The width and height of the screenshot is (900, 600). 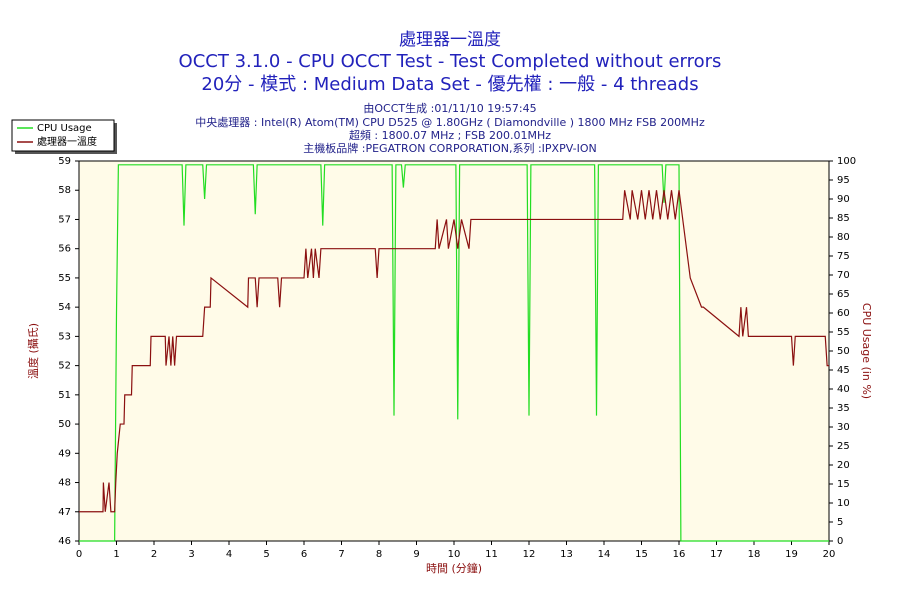 What do you see at coordinates (566, 554) in the screenshot?
I see `x-tick-label: 13` at bounding box center [566, 554].